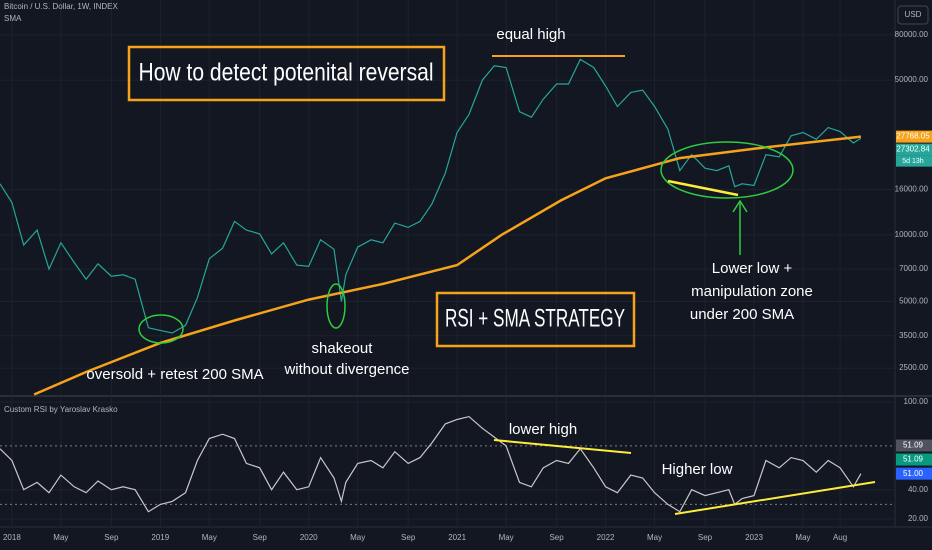 The width and height of the screenshot is (932, 550). I want to click on shakeout-label: without divergence, so click(346, 369).